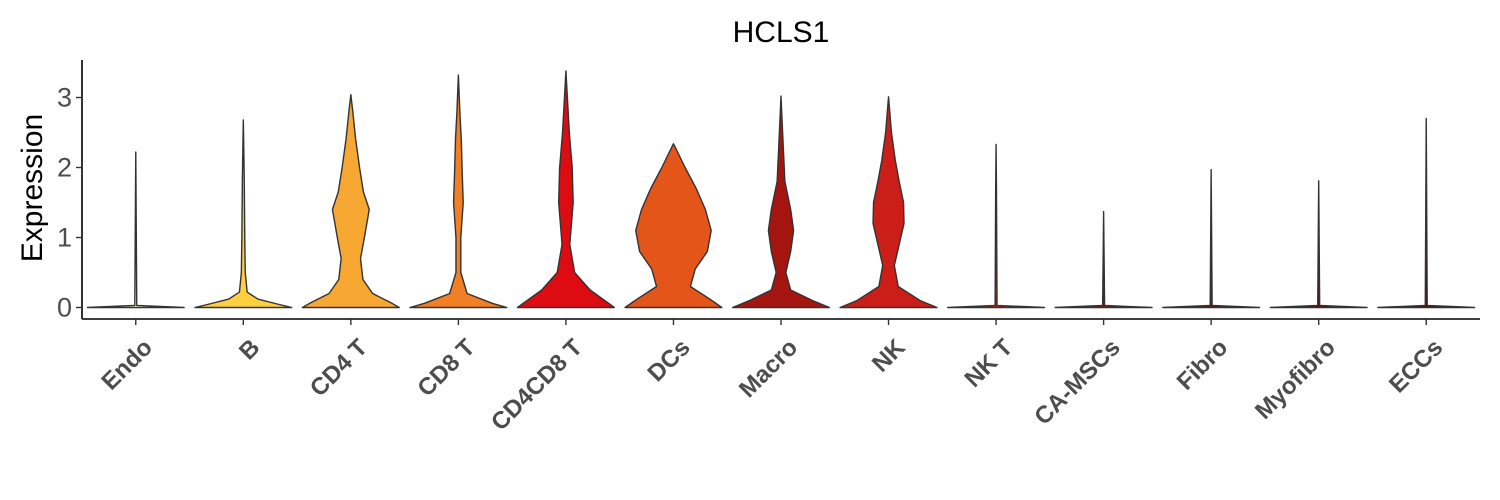  Describe the element at coordinates (446, 368) in the screenshot. I see `x-tick-label: CD8 T` at that location.